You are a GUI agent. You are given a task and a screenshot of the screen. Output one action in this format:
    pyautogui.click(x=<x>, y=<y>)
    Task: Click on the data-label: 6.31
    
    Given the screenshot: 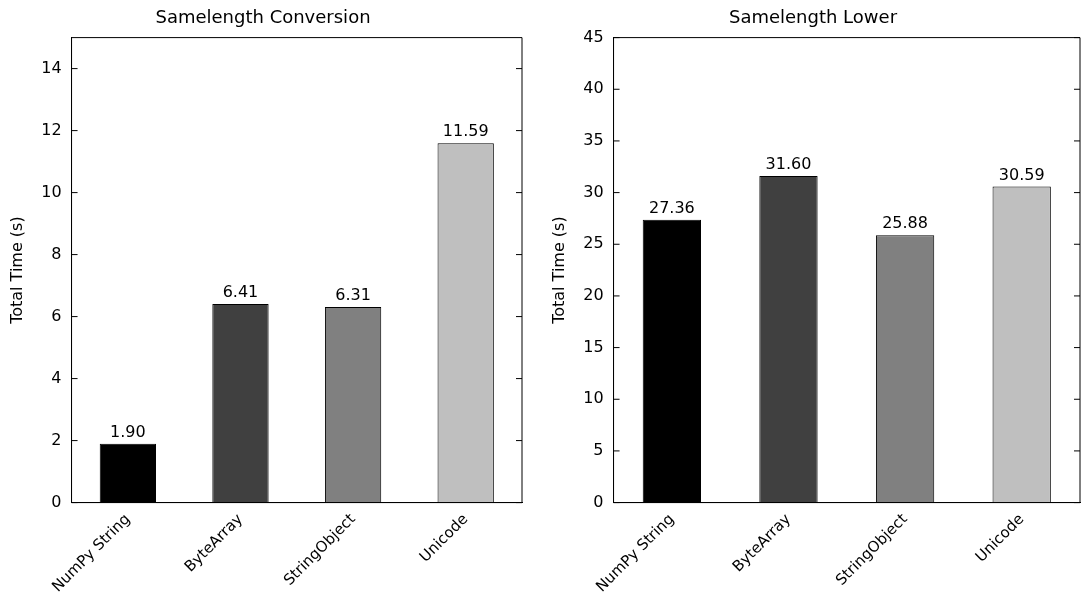 What is the action you would take?
    pyautogui.click(x=353, y=295)
    